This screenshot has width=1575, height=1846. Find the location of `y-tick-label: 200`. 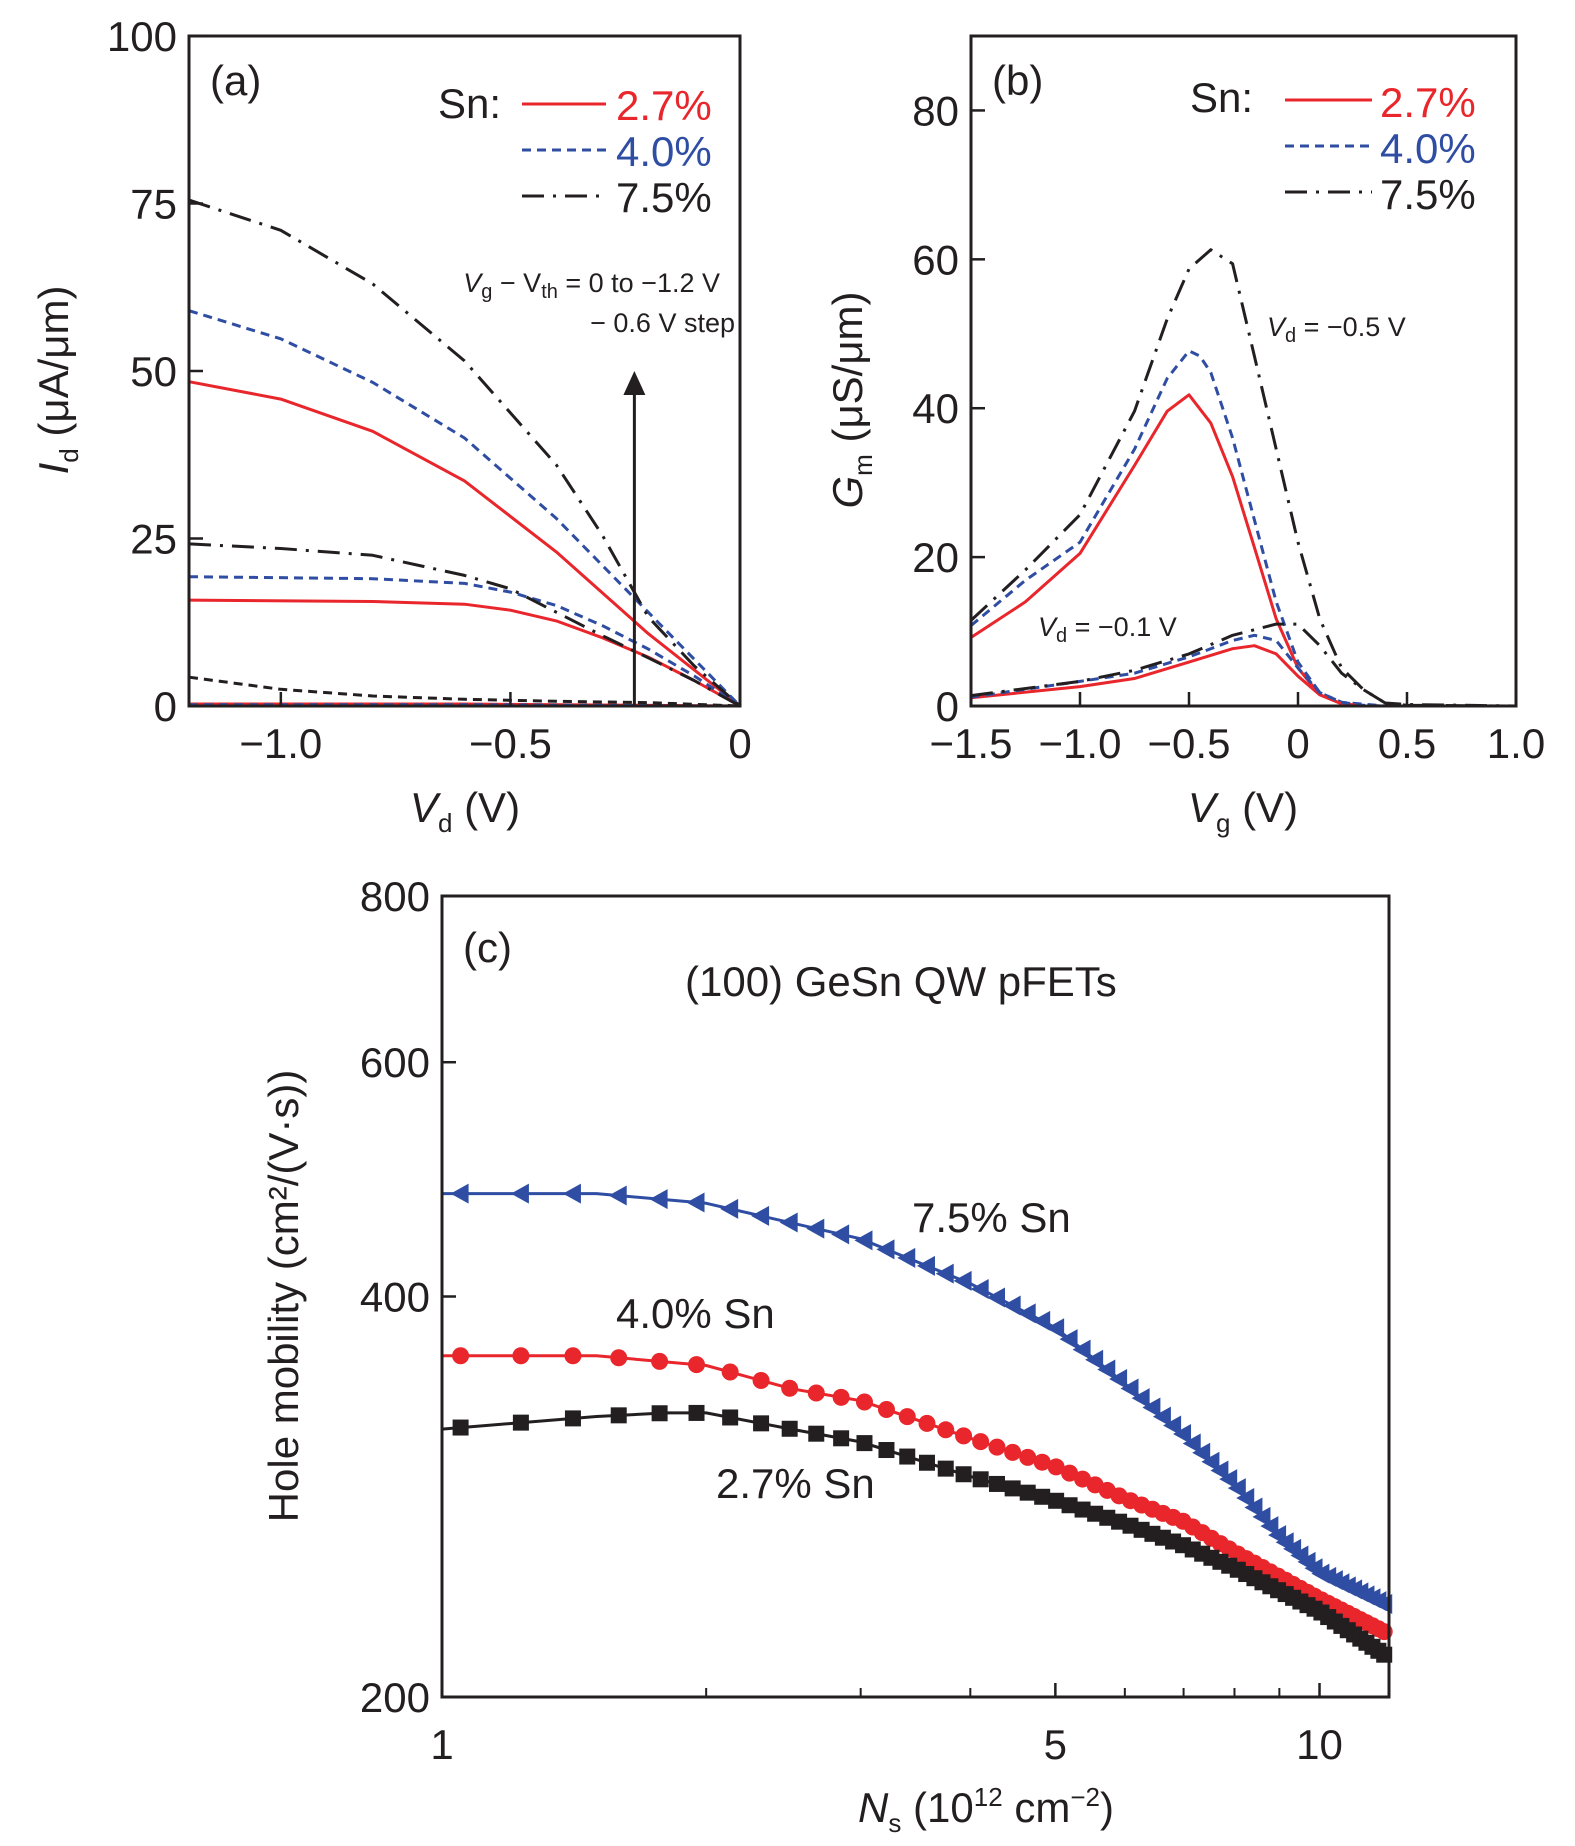

y-tick-label: 200 is located at coordinates (395, 1697).